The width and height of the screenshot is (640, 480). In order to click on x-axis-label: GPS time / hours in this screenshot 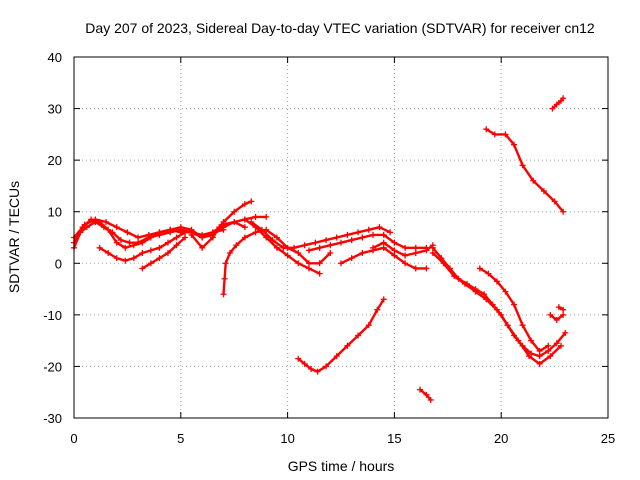, I will do `click(341, 466)`.